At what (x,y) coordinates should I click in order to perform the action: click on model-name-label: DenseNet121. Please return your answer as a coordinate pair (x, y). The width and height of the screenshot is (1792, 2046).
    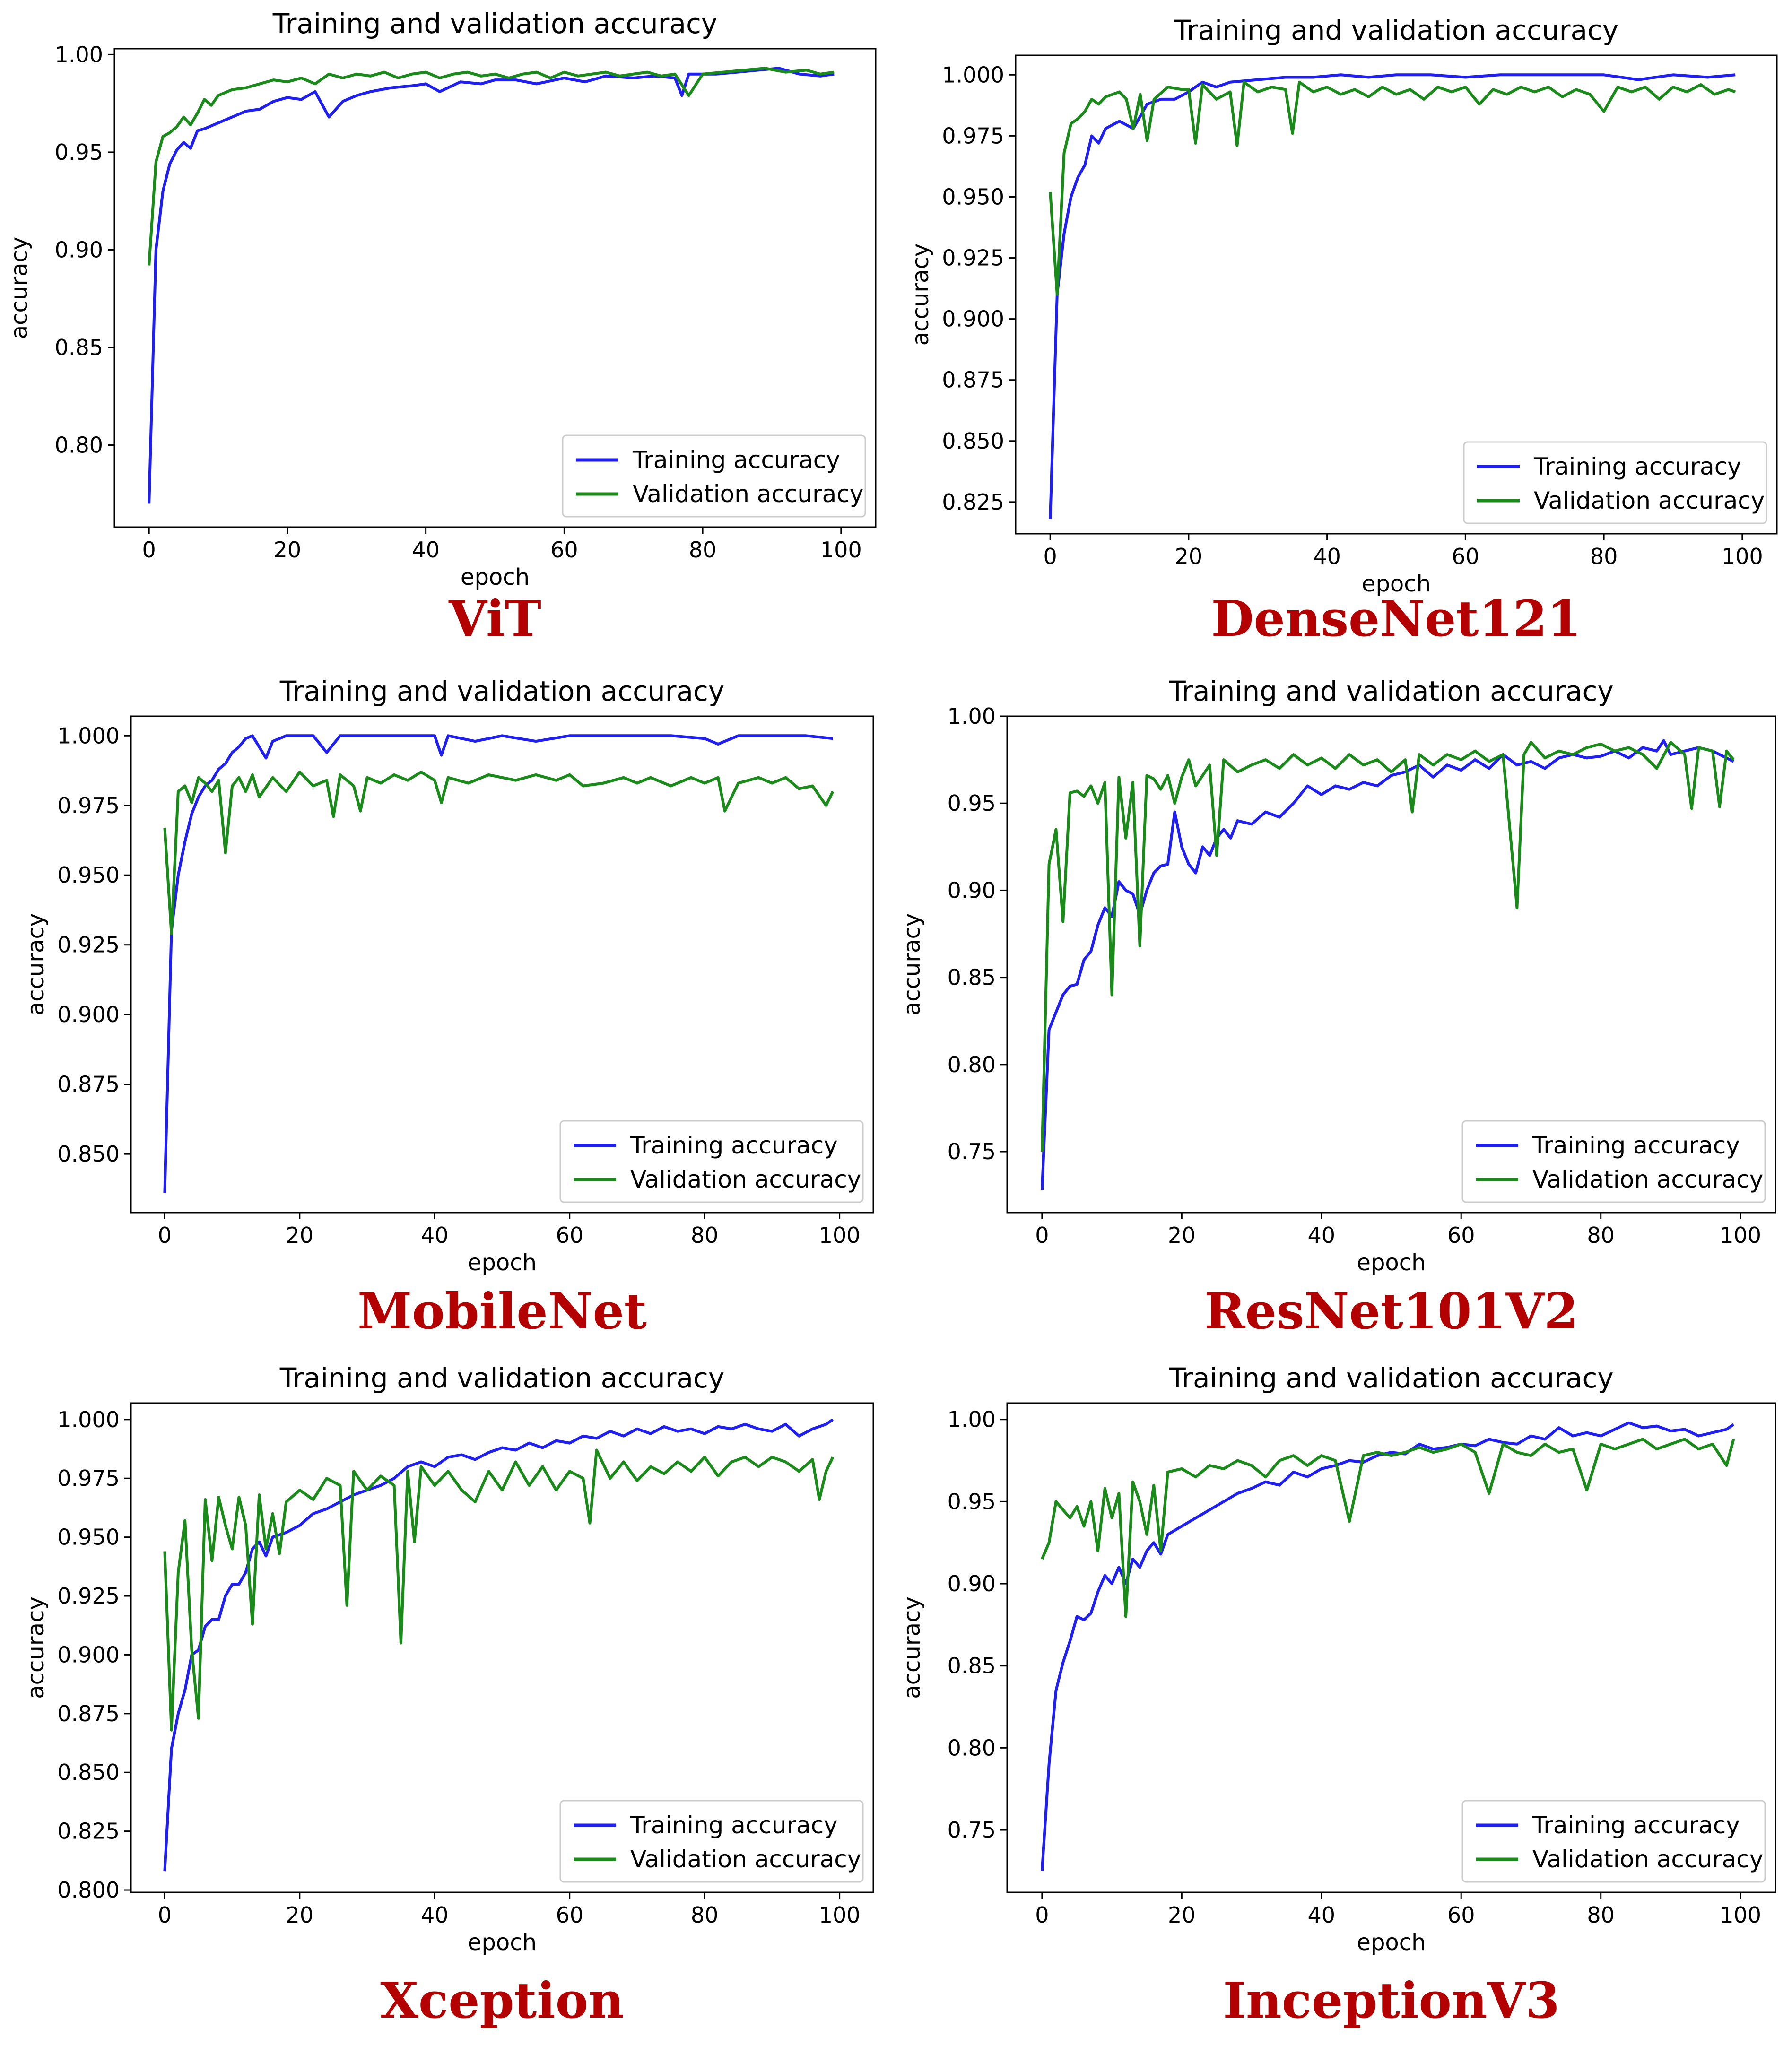
    Looking at the image, I should click on (1396, 619).